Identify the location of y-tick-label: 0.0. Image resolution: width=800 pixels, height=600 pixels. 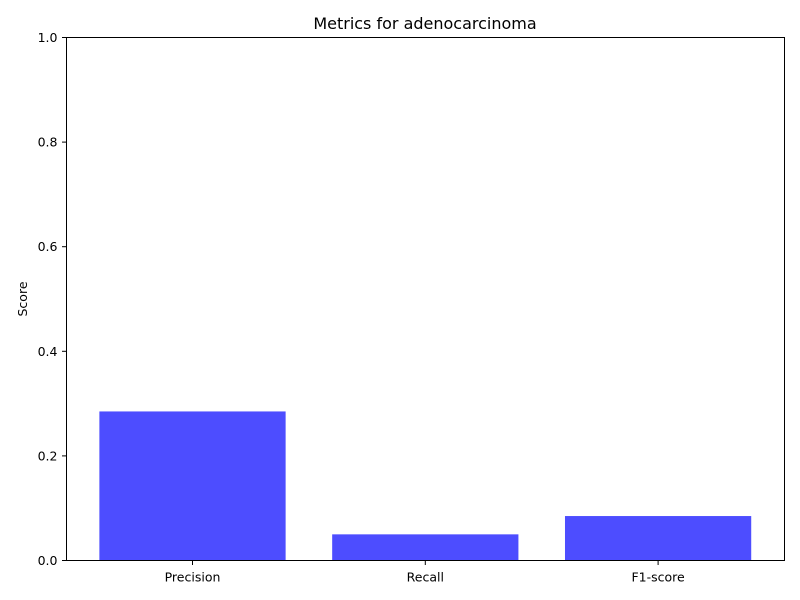
(48, 560).